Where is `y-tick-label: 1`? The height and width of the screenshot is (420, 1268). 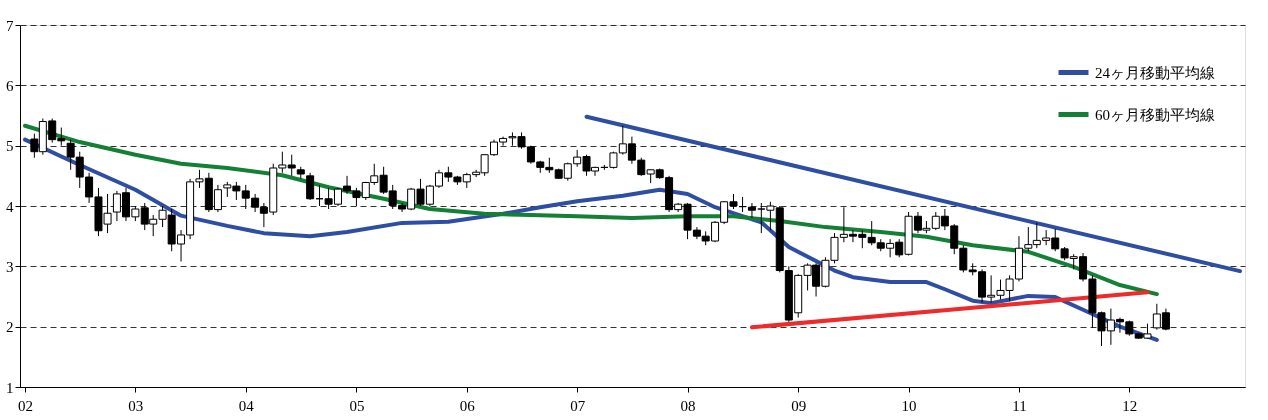 y-tick-label: 1 is located at coordinates (10, 387).